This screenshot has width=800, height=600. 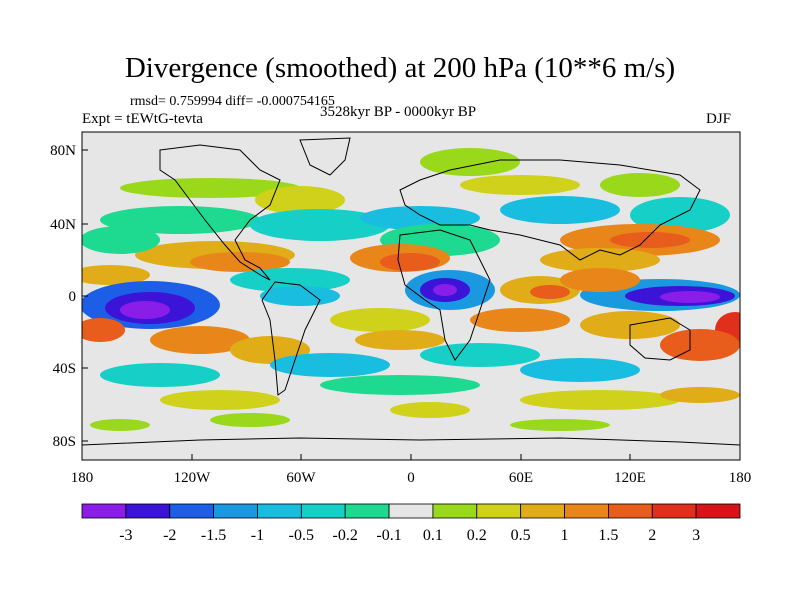 I want to click on x-tick-label: 60E, so click(x=521, y=478).